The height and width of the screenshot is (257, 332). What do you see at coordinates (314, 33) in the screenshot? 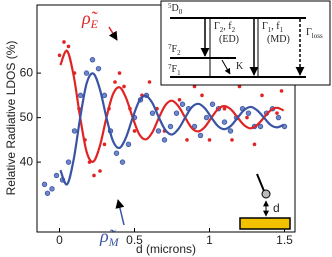
I see `inset-label: Γloss` at bounding box center [314, 33].